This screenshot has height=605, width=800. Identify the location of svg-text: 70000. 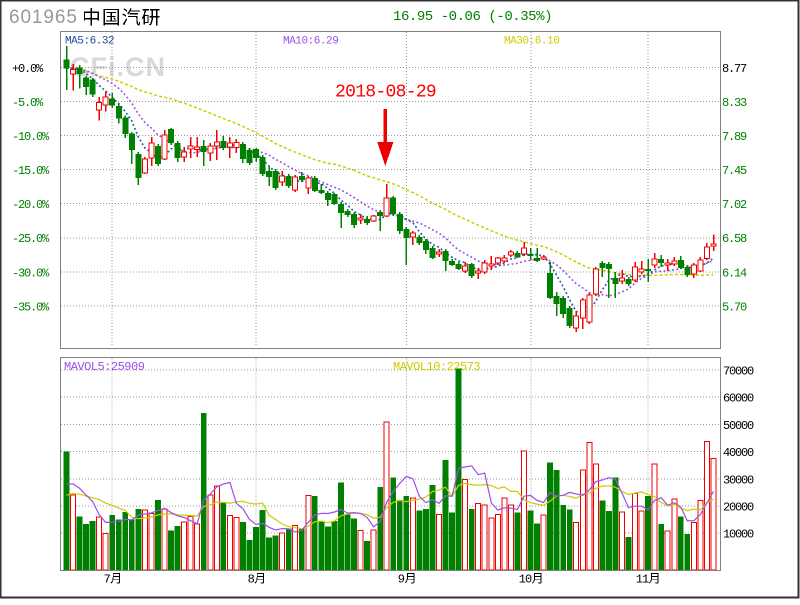
(738, 372).